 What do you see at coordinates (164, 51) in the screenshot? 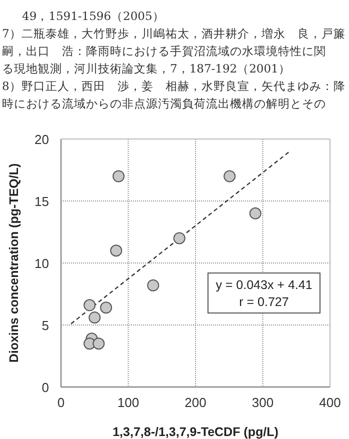
I see `text: 嗣，出口 浩：降雨時における手賀沼流域の水環境特性に関` at bounding box center [164, 51].